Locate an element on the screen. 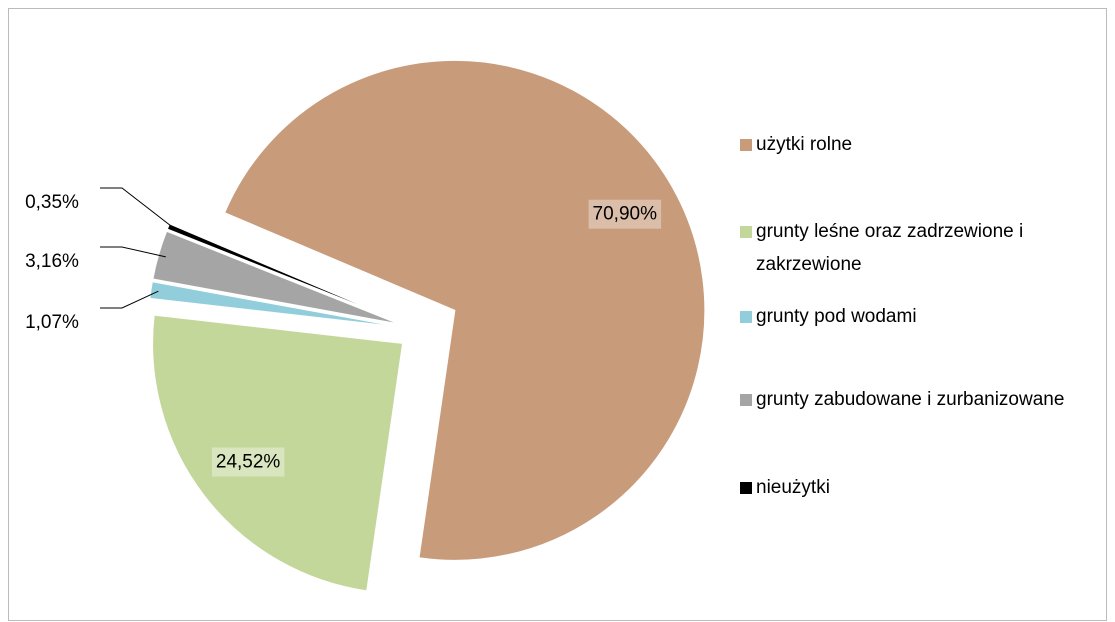  data-label: 70,90% is located at coordinates (625, 214).